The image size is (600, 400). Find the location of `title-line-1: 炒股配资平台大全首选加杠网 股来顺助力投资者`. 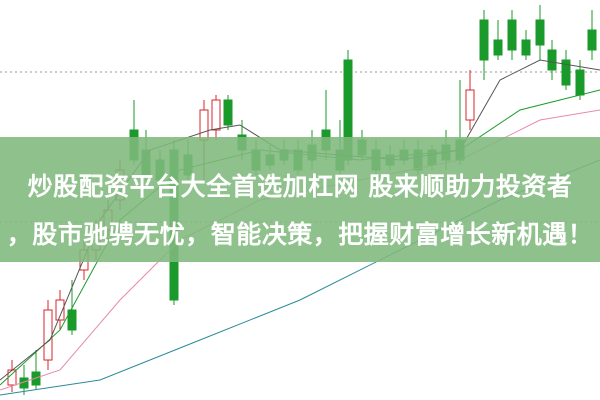

title-line-1: 炒股配资平台大全首选加杠网 股来顺助力投资者 is located at coordinates (300, 186).